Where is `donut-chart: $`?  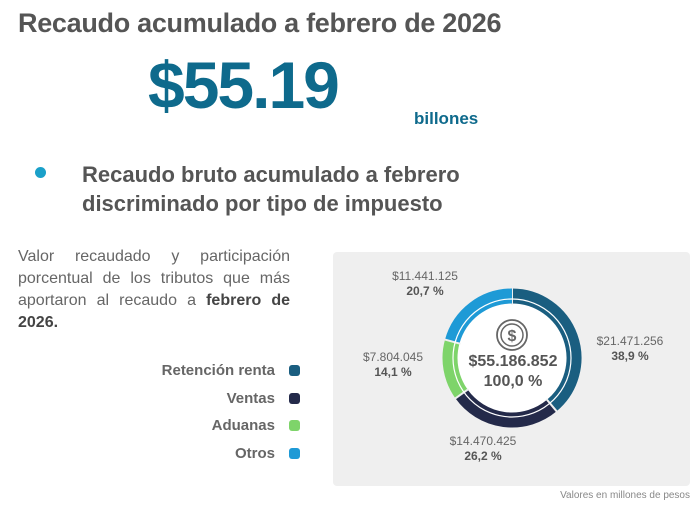 donut-chart: $ is located at coordinates (512, 357).